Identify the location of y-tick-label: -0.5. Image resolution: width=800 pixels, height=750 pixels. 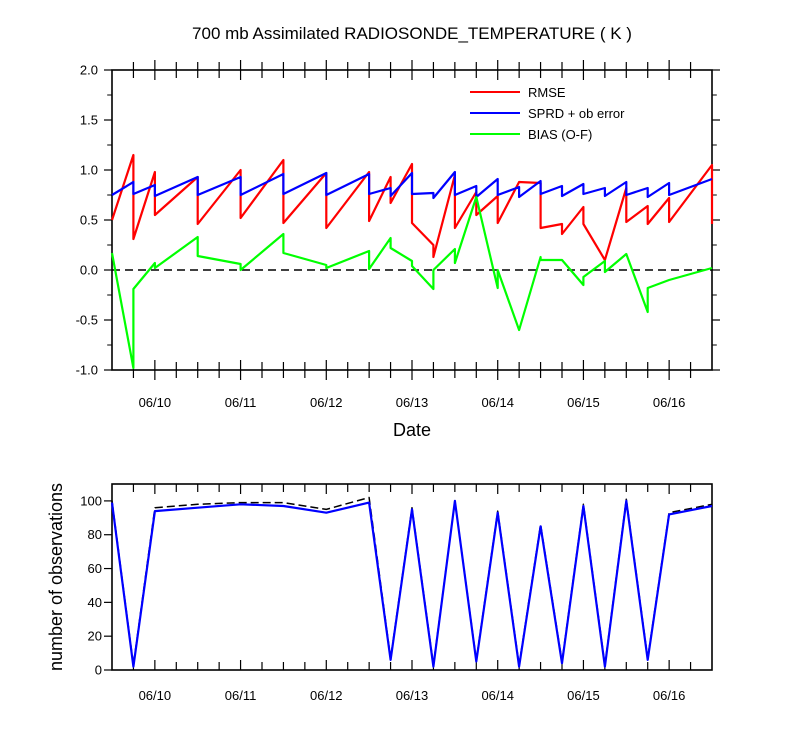
(87, 320).